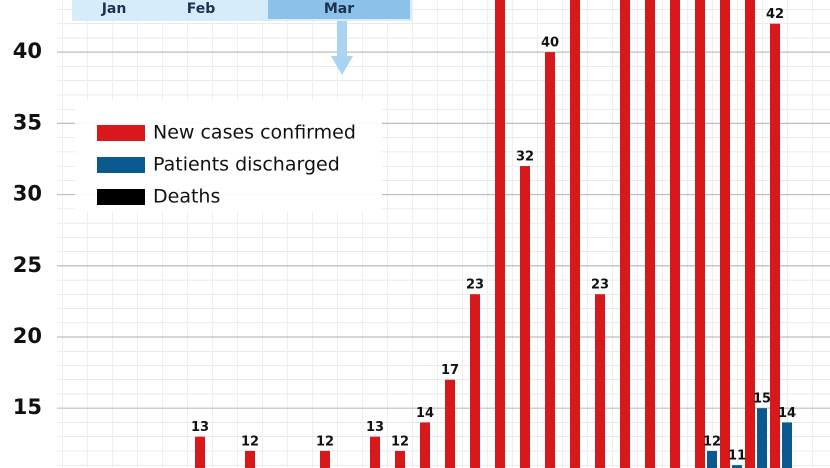 Image resolution: width=830 pixels, height=468 pixels. What do you see at coordinates (242, 37) in the screenshot?
I see `timeline: Jan Feb Mar` at bounding box center [242, 37].